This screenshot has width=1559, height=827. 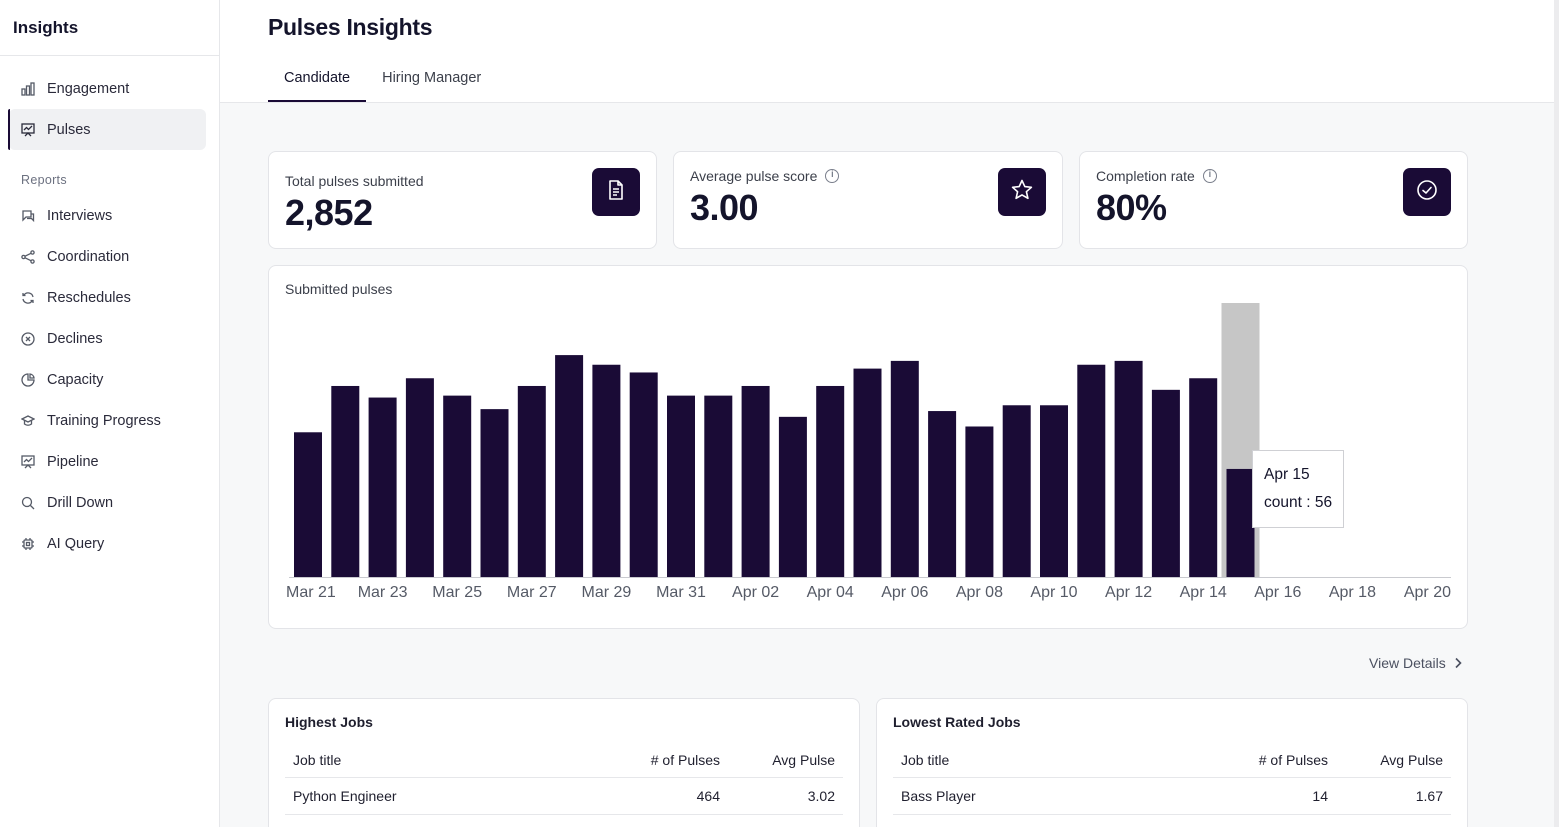 What do you see at coordinates (708, 796) in the screenshot?
I see `table-cell: 464` at bounding box center [708, 796].